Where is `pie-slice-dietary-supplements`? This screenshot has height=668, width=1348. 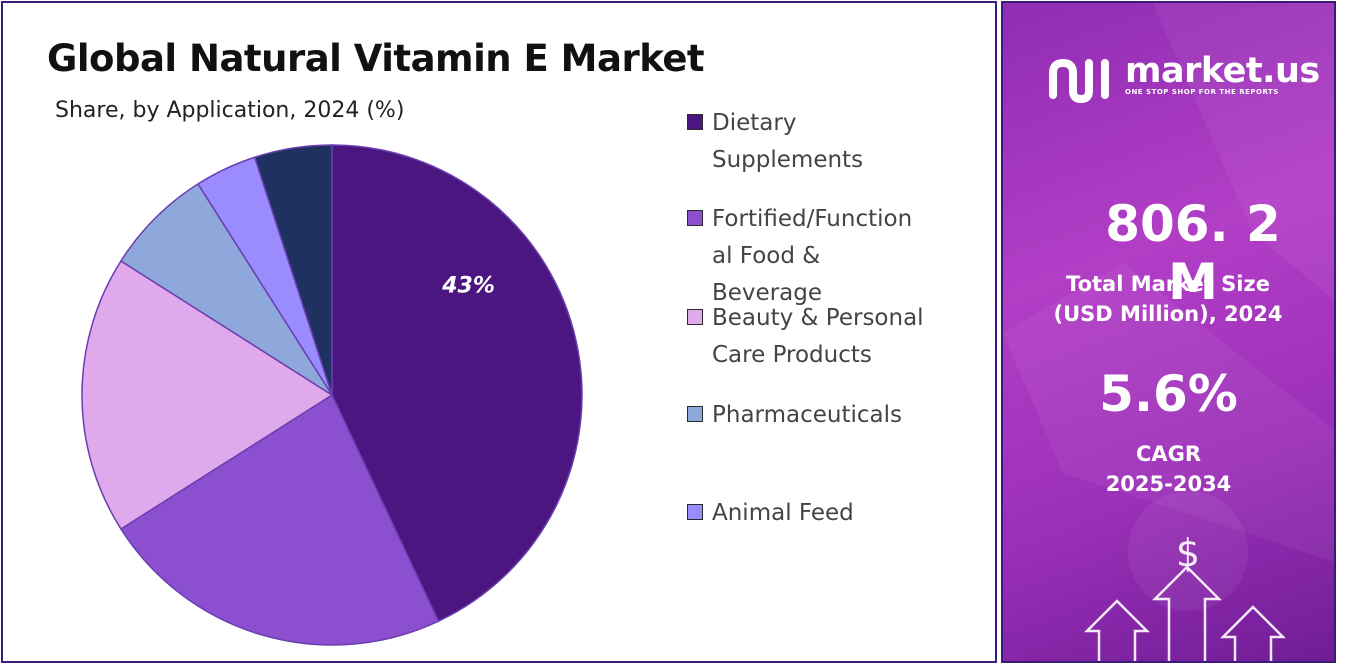
pie-slice-dietary-supplements is located at coordinates (457, 383).